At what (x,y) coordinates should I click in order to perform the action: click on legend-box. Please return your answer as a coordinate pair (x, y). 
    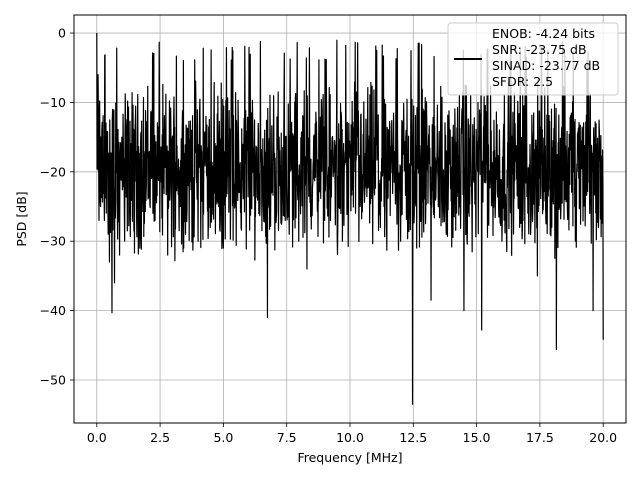
    Looking at the image, I should click on (533, 59).